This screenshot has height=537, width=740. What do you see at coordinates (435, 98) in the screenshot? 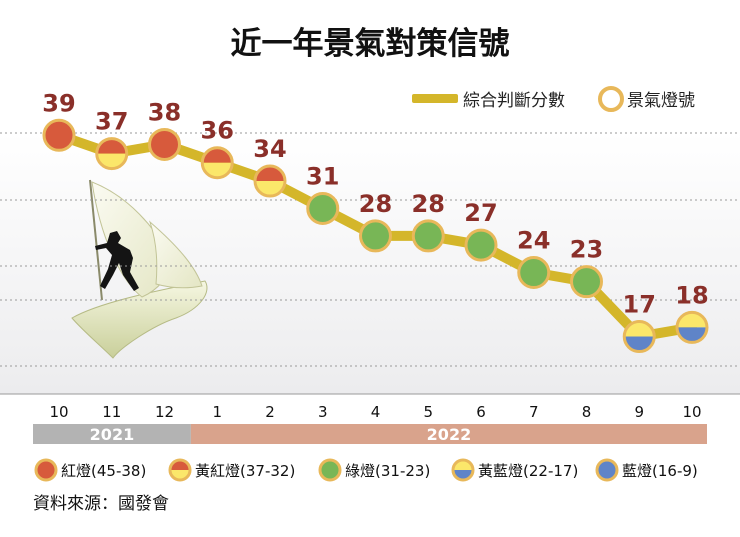
I see `legend-line-swatch` at bounding box center [435, 98].